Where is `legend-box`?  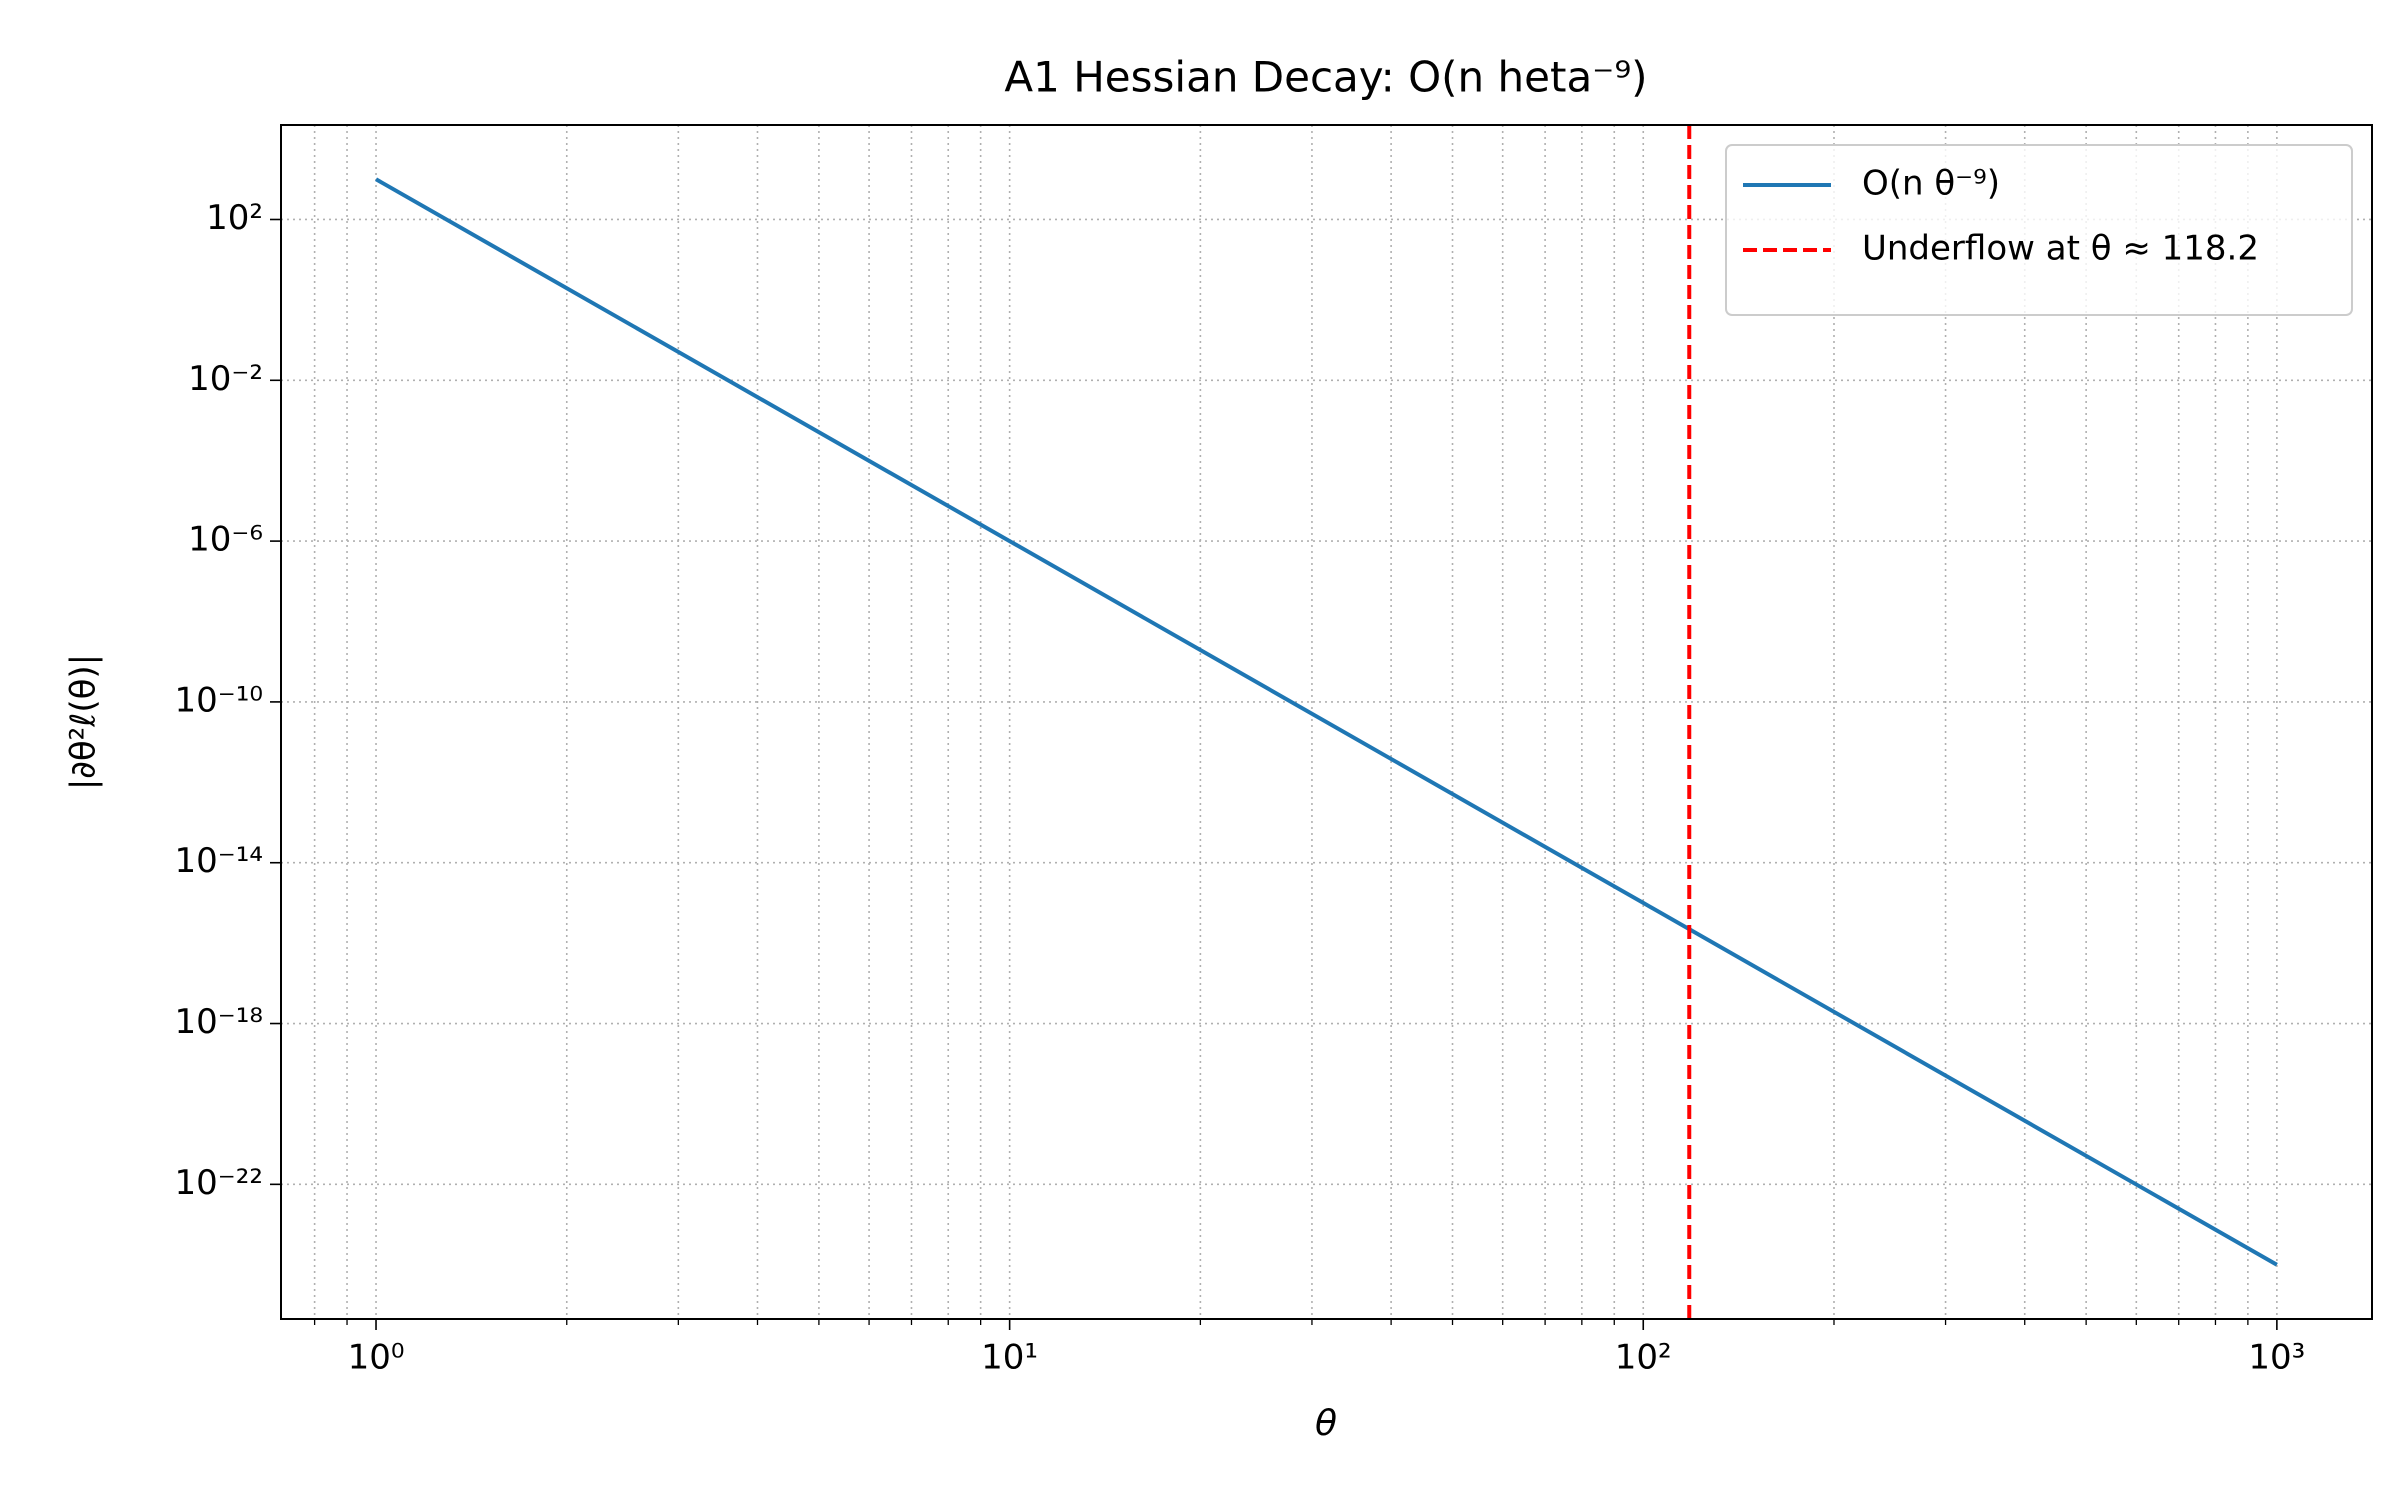
legend-box is located at coordinates (2039, 230).